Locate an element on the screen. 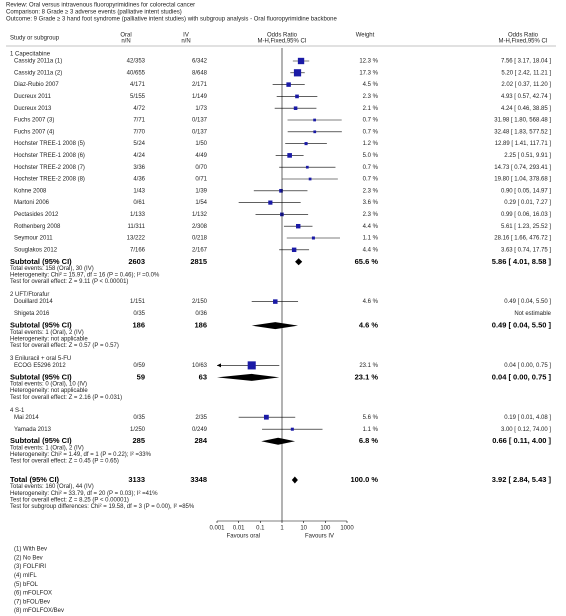 This screenshot has width=566, height=616. oral-count: 13/222 is located at coordinates (136, 239).